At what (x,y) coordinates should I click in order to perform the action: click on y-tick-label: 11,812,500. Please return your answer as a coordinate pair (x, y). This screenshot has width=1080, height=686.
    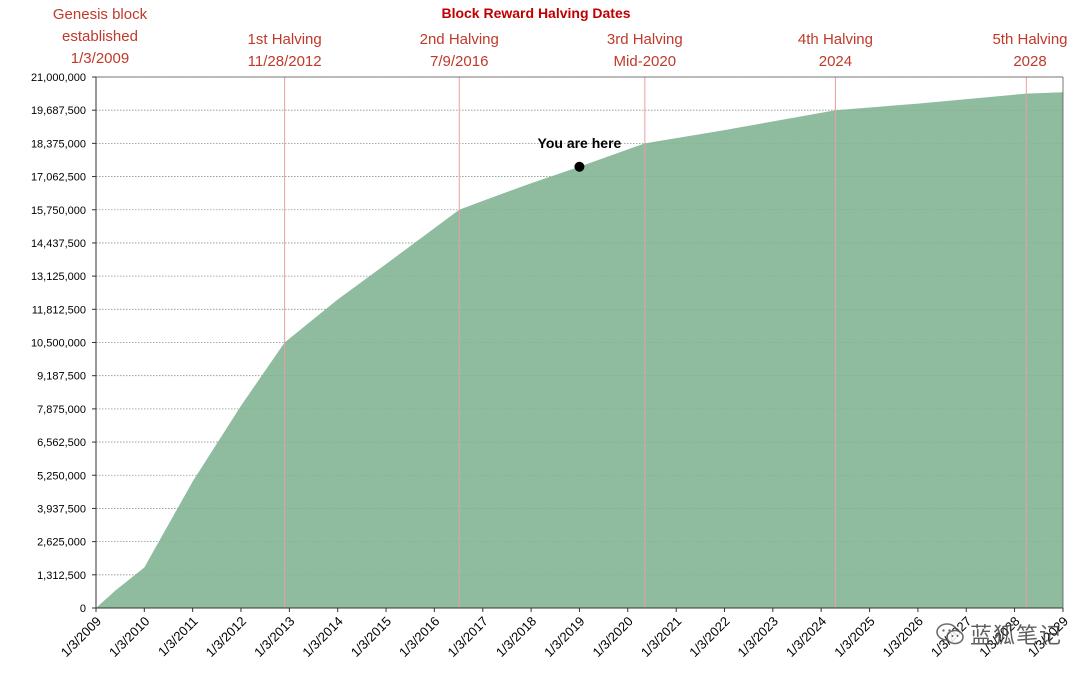
    Looking at the image, I should click on (59, 310).